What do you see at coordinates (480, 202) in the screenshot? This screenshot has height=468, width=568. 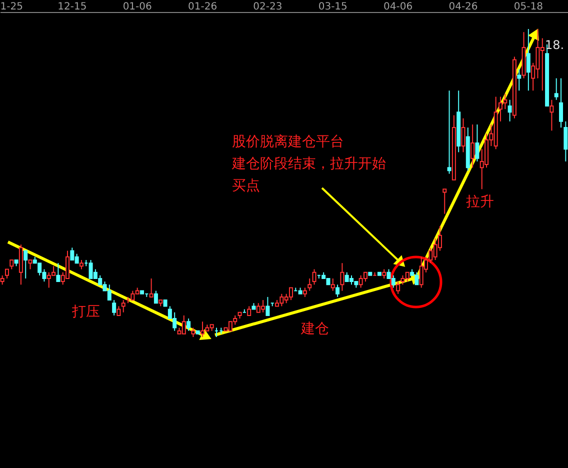 I see `annotation: 拉升` at bounding box center [480, 202].